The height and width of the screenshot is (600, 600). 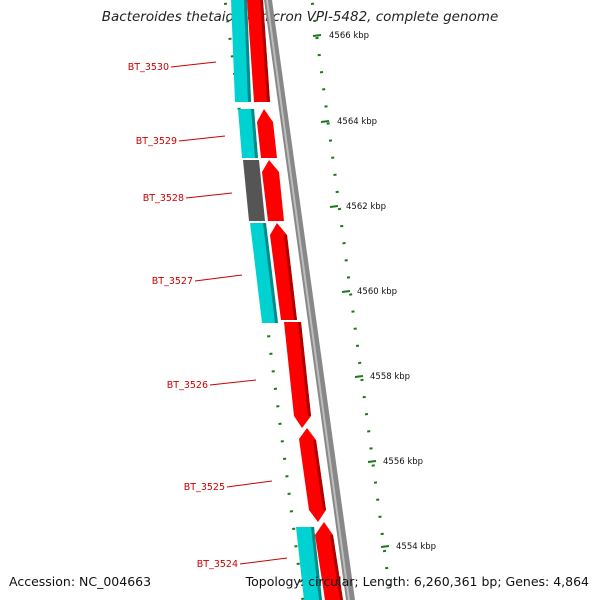 I want to click on scale-label-4560: 4560 kbp, so click(x=377, y=292).